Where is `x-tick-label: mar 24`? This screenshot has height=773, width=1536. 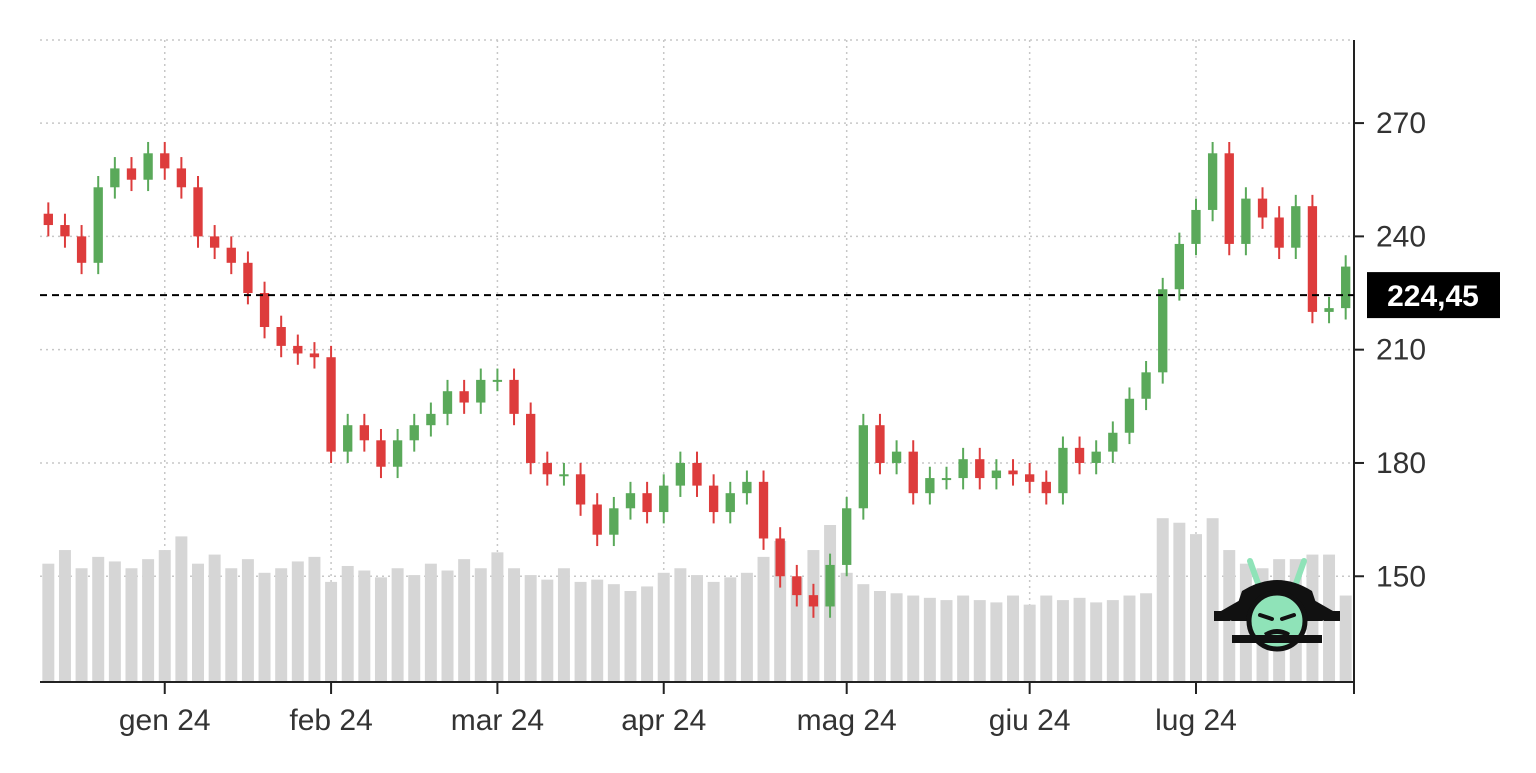
x-tick-label: mar 24 is located at coordinates (497, 720).